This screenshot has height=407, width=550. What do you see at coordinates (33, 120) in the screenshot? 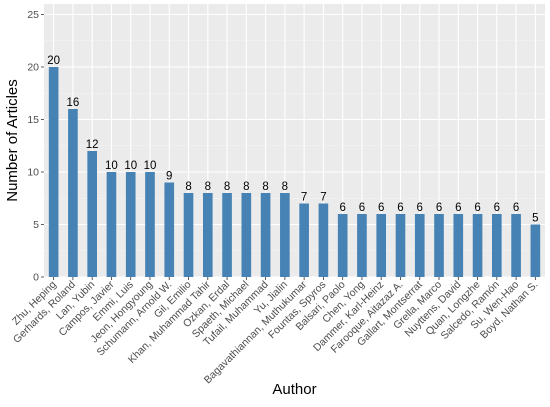
I see `y-tick-label: 15` at bounding box center [33, 120].